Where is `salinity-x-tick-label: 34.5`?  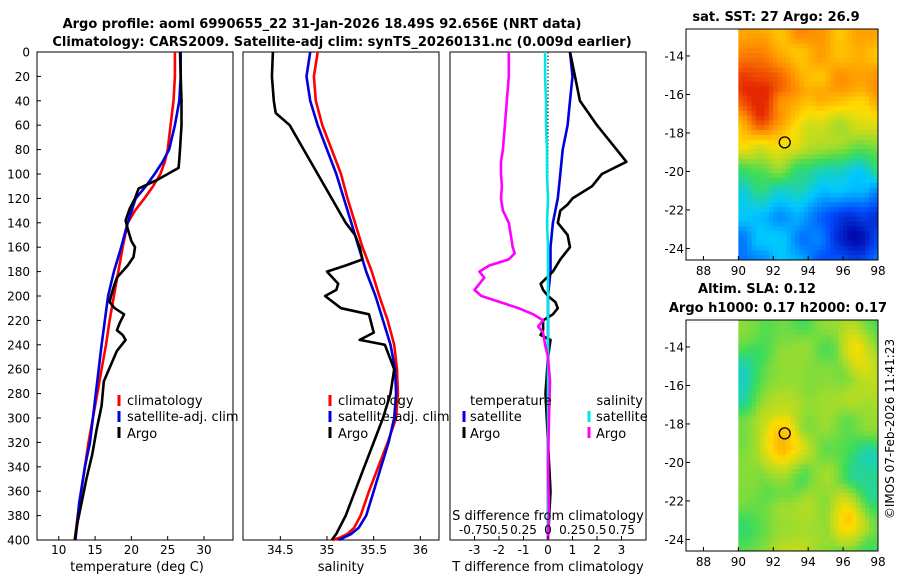
salinity-x-tick-label: 34.5 is located at coordinates (280, 550).